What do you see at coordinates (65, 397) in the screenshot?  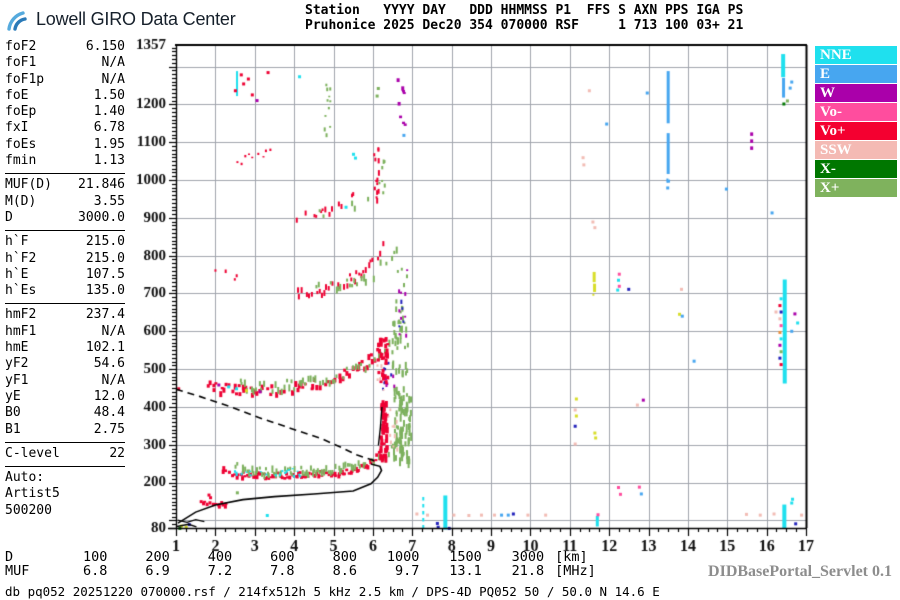 I see `param-row: yE 12.0` at bounding box center [65, 397].